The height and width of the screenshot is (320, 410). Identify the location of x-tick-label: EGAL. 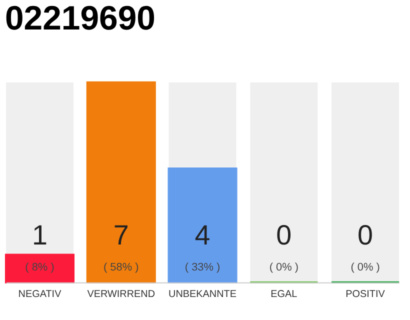
(284, 294).